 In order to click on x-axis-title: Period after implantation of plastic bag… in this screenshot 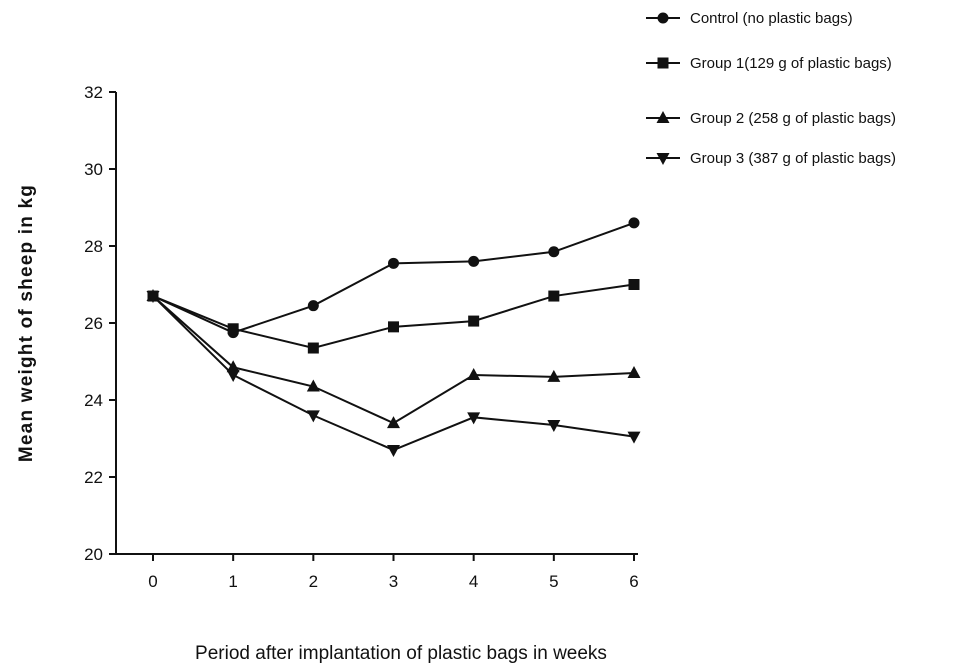, I will do `click(401, 653)`.